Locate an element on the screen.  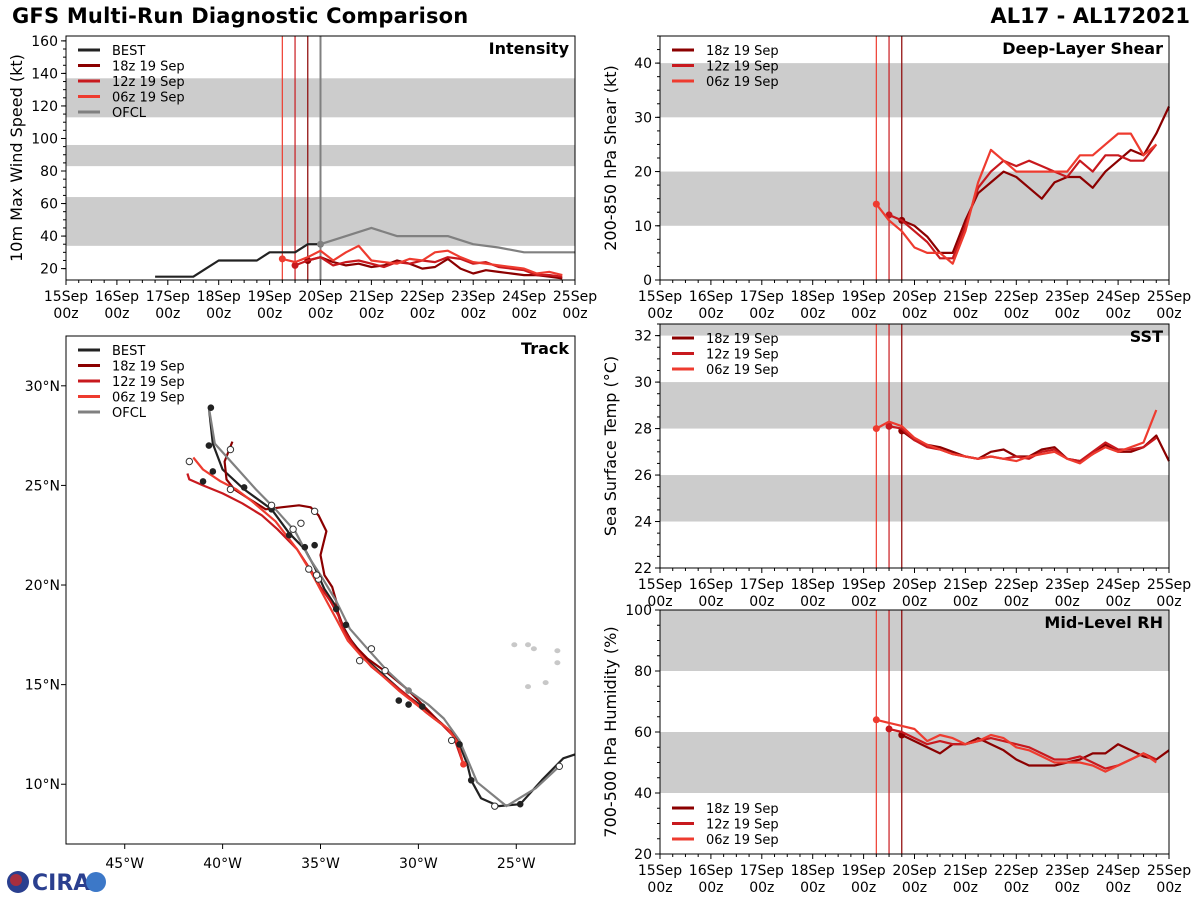
x-tick-label-date: 23Sep is located at coordinates (1067, 871).